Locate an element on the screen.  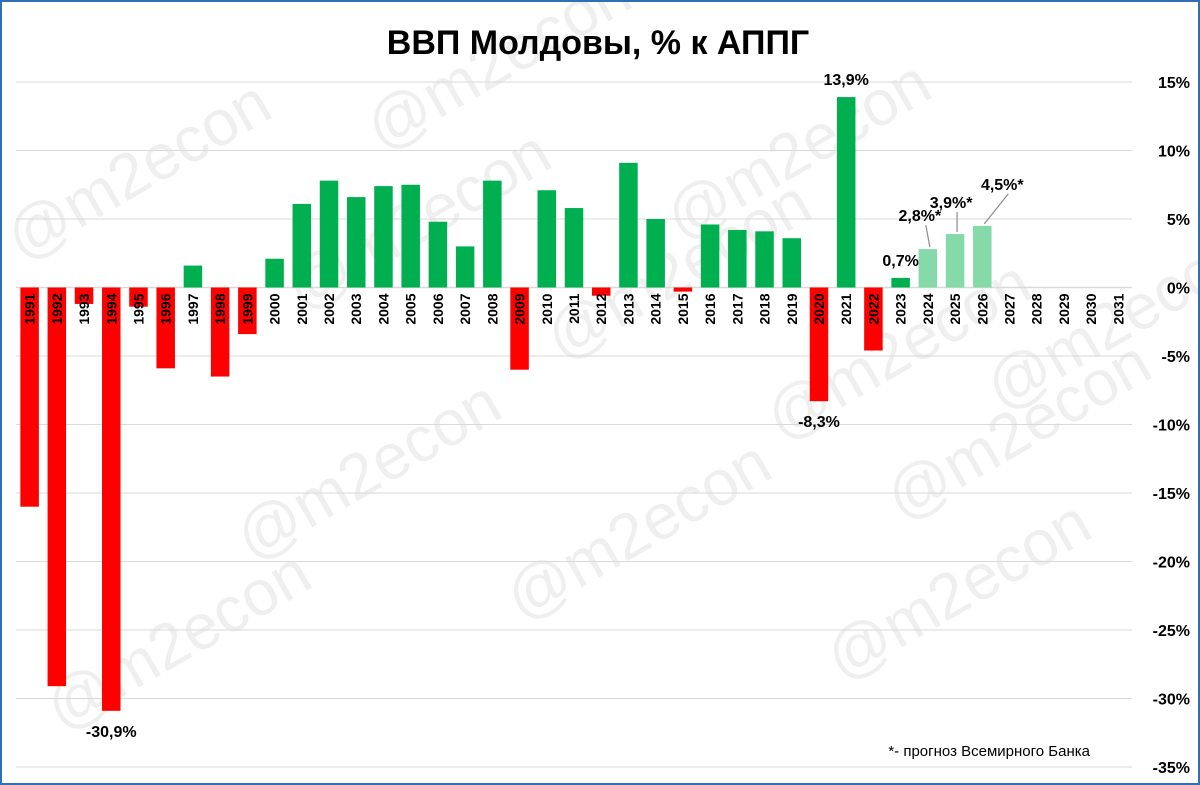
x-tick-label: 2023 is located at coordinates (901, 308).